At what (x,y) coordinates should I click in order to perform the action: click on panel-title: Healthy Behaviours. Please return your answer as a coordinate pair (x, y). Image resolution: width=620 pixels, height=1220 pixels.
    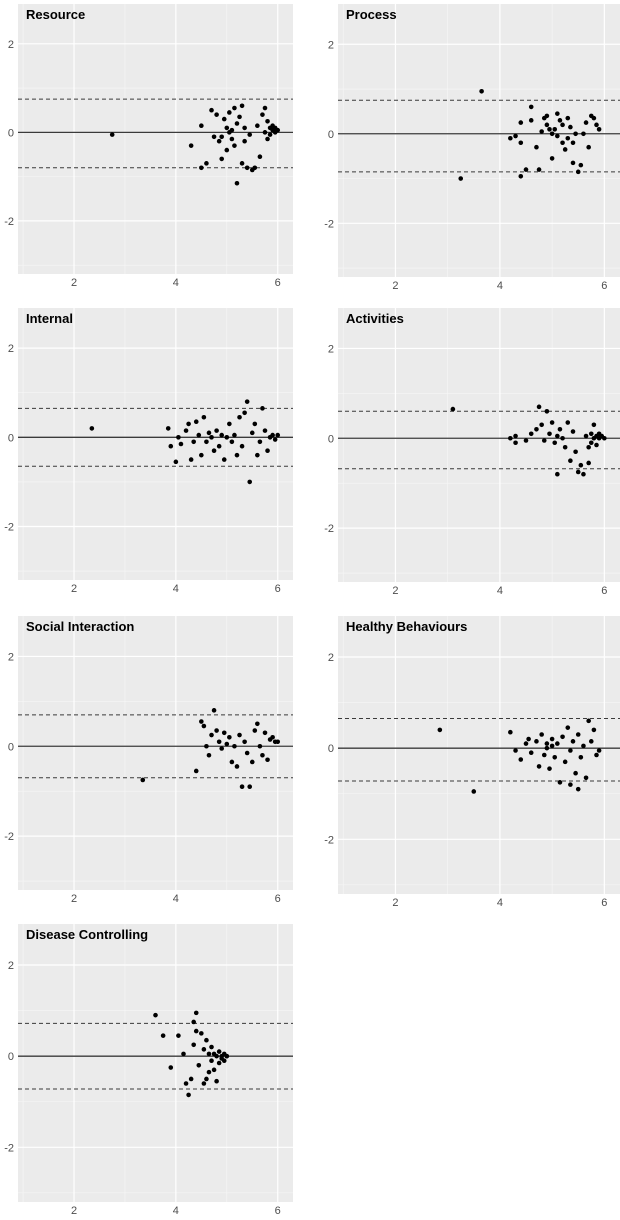
    Looking at the image, I should click on (406, 626).